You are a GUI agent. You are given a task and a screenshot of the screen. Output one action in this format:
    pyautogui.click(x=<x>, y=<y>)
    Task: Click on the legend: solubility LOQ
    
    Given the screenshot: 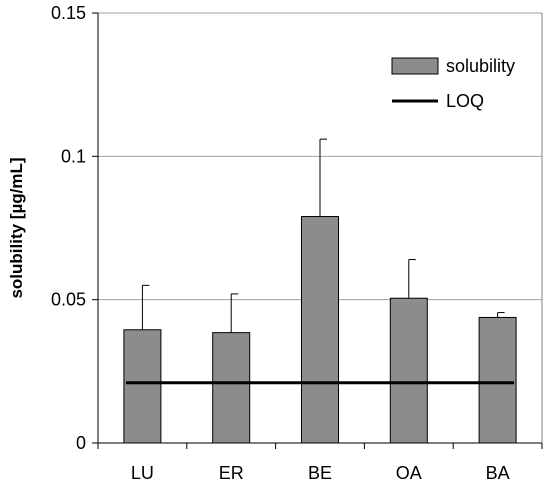 What is the action you would take?
    pyautogui.click(x=453, y=83)
    